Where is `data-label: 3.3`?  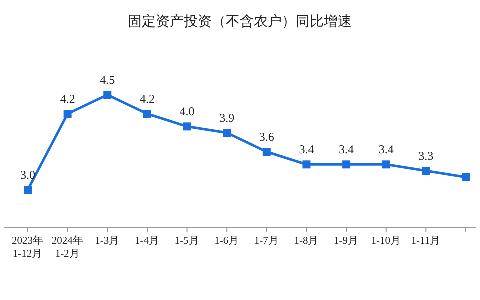
data-label: 3.3 is located at coordinates (426, 156).